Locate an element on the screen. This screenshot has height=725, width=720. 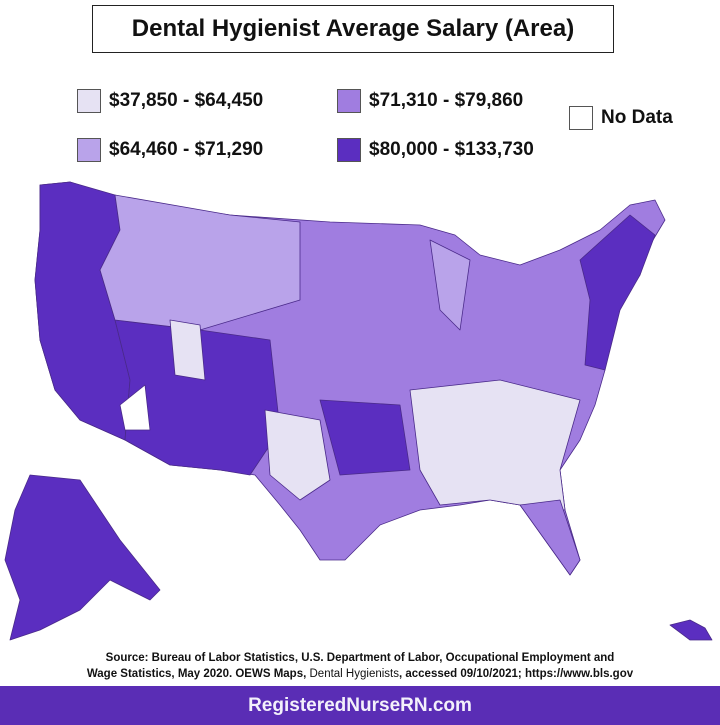
region-southeast is located at coordinates (495, 445).